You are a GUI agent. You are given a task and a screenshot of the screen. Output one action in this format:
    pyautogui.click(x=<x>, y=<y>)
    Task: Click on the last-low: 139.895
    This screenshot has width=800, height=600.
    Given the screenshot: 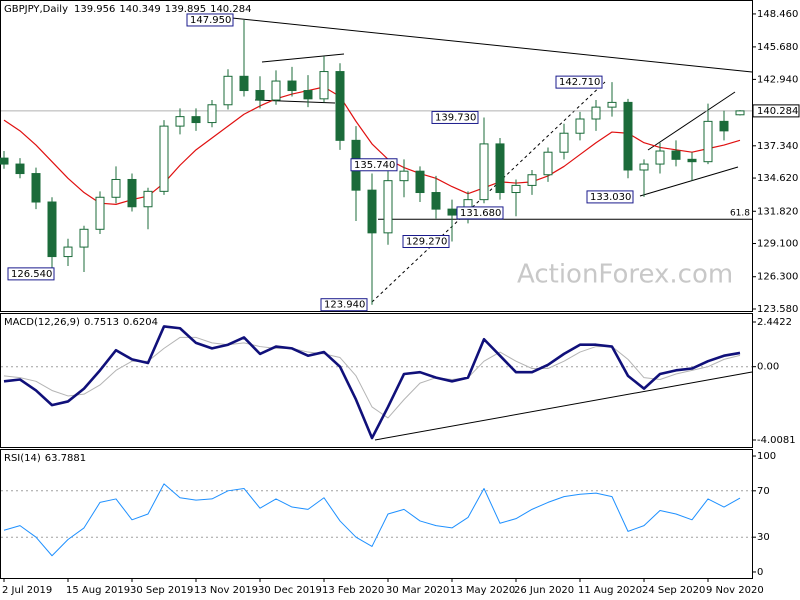 What is the action you would take?
    pyautogui.click(x=185, y=9)
    